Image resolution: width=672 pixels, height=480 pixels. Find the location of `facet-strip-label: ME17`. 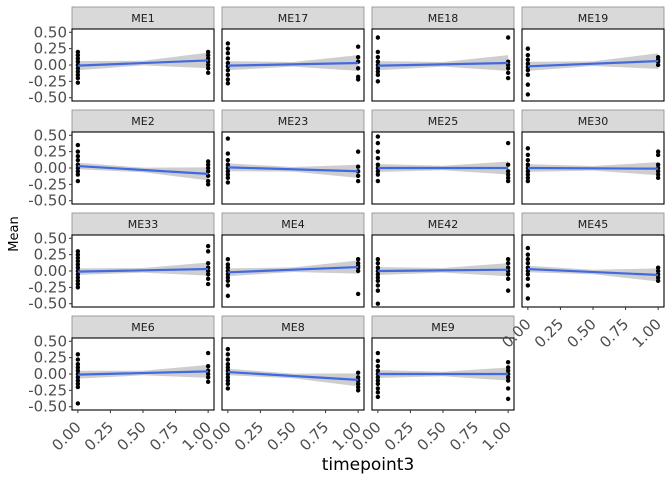

facet-strip-label: ME17 is located at coordinates (293, 18).